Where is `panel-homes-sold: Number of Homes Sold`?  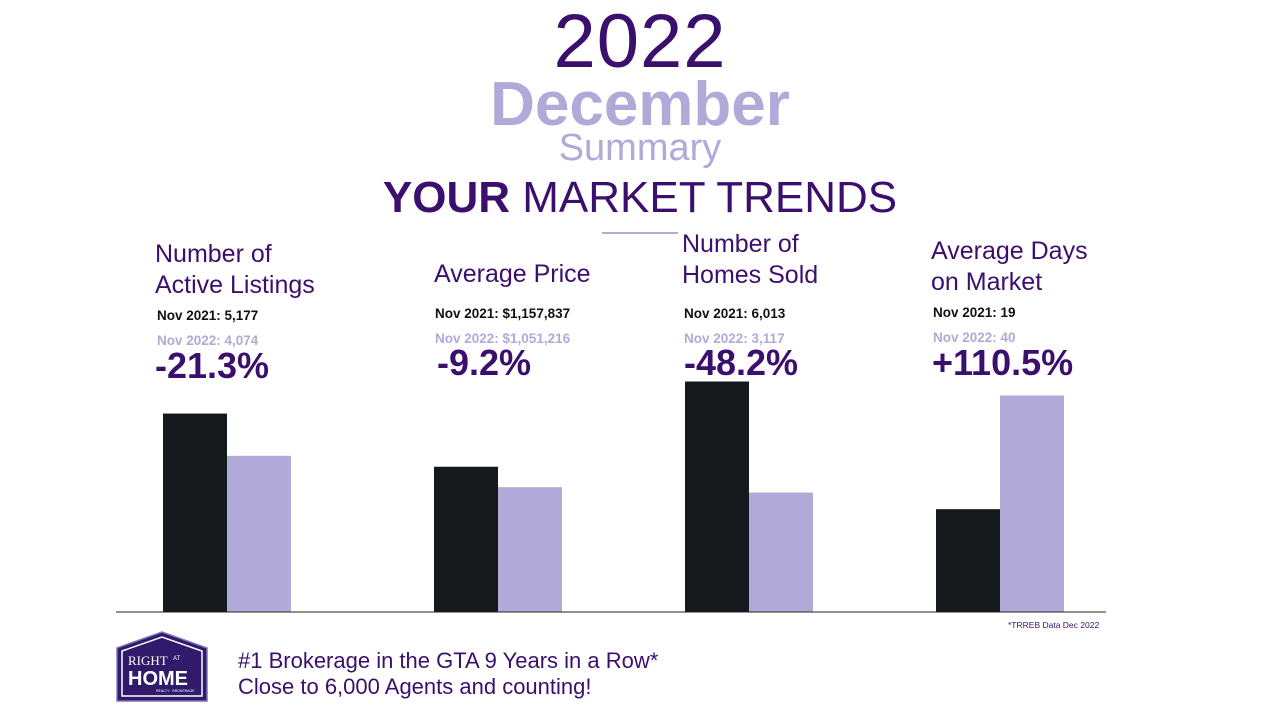 panel-homes-sold: Number of Homes Sold is located at coordinates (750, 260).